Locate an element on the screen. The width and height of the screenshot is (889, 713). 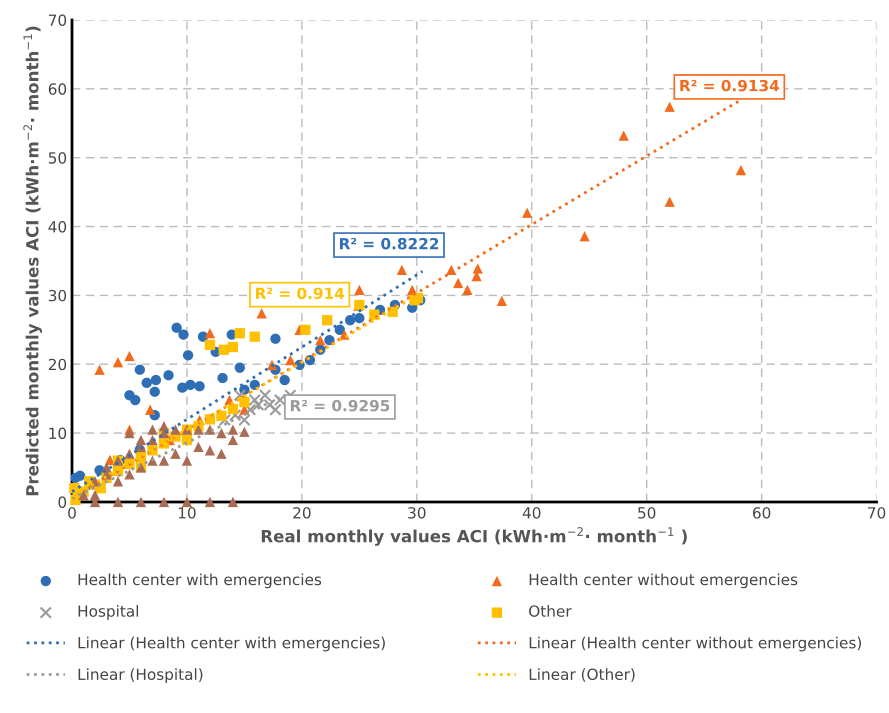
x-tick-label: 30 is located at coordinates (417, 513).